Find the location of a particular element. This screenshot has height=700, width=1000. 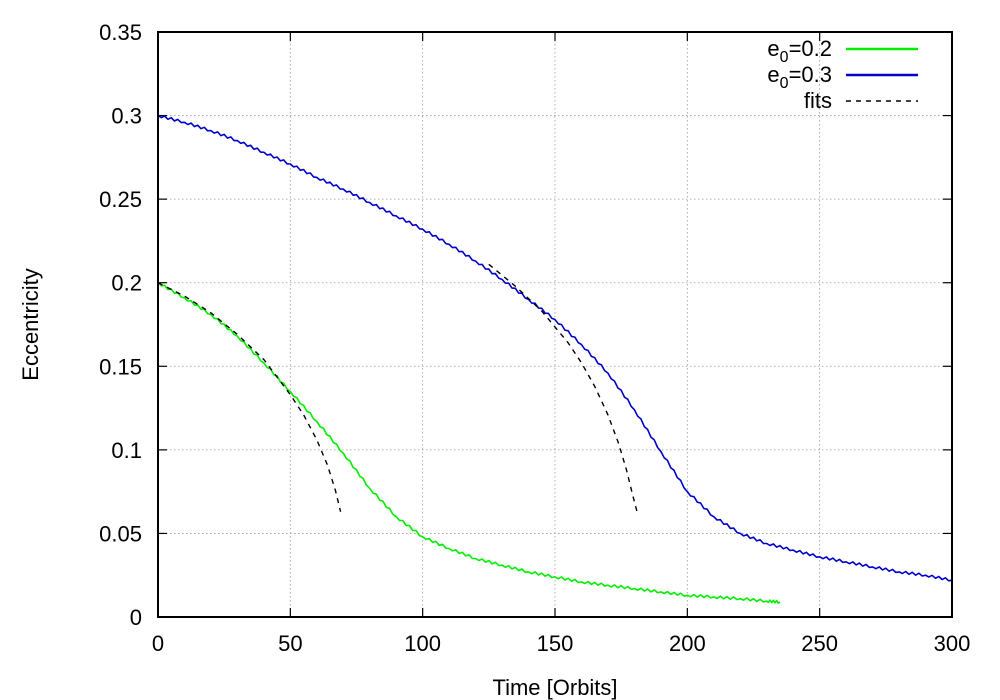

legend-label-2: fits is located at coordinates (818, 100).